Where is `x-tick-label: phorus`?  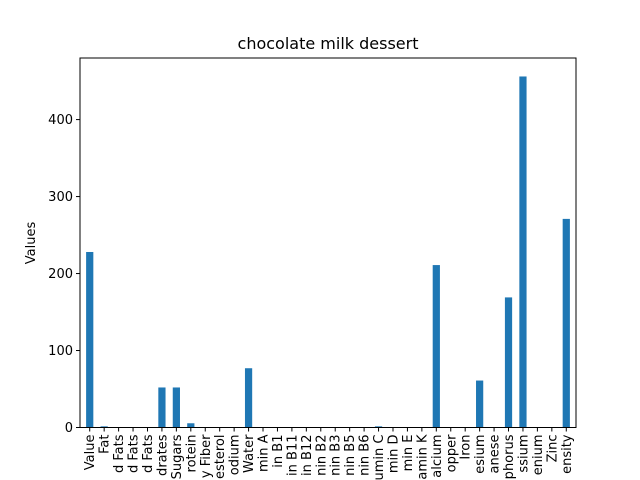
x-tick-label: phorus is located at coordinates (509, 456).